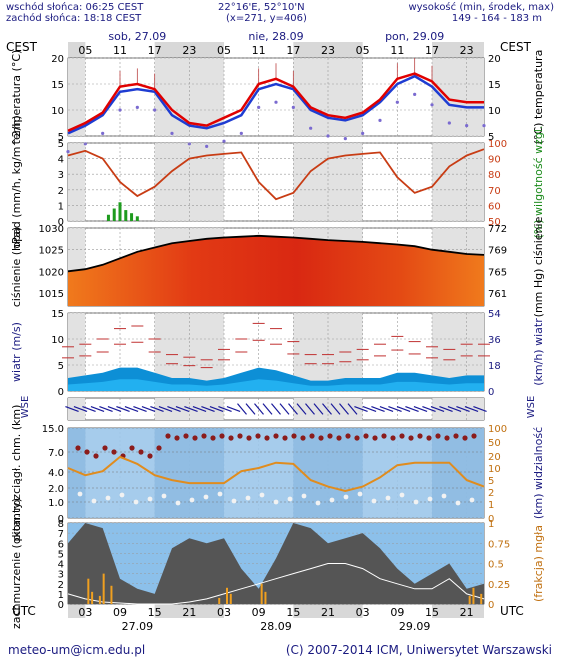 This screenshot has width=562, height=666. I want to click on right-tick-label: 5, so click(491, 481).